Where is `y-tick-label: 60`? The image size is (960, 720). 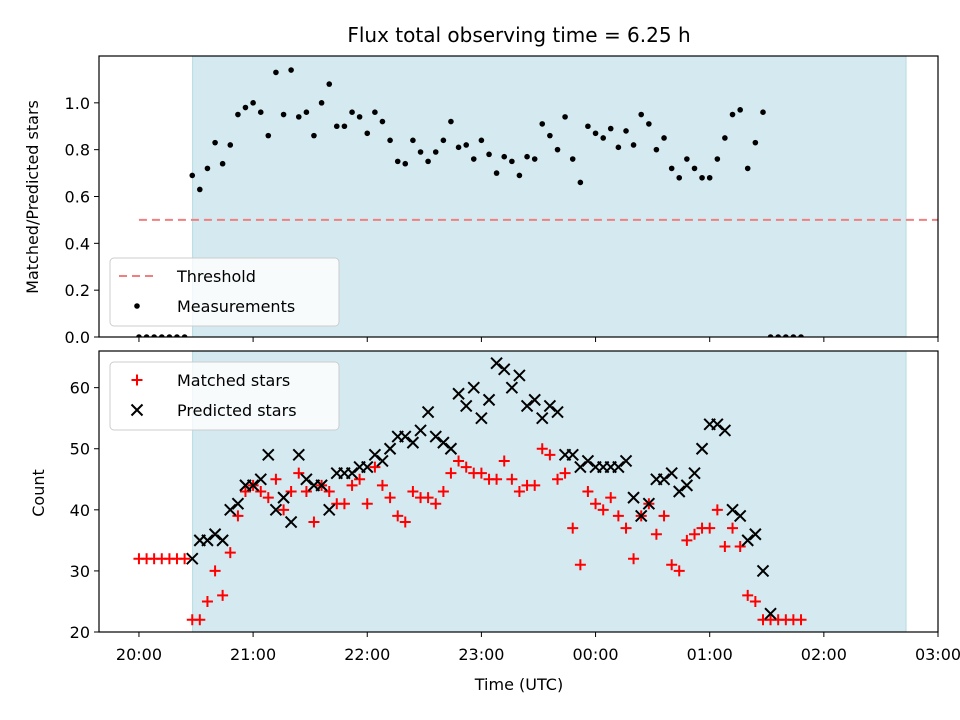
y-tick-label: 60 is located at coordinates (80, 388).